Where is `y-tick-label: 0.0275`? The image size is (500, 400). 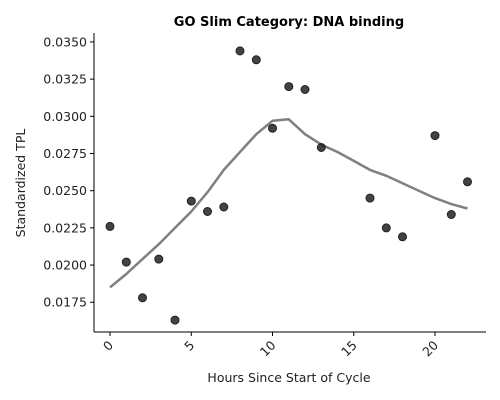 y-tick-label: 0.0275 is located at coordinates (65, 153).